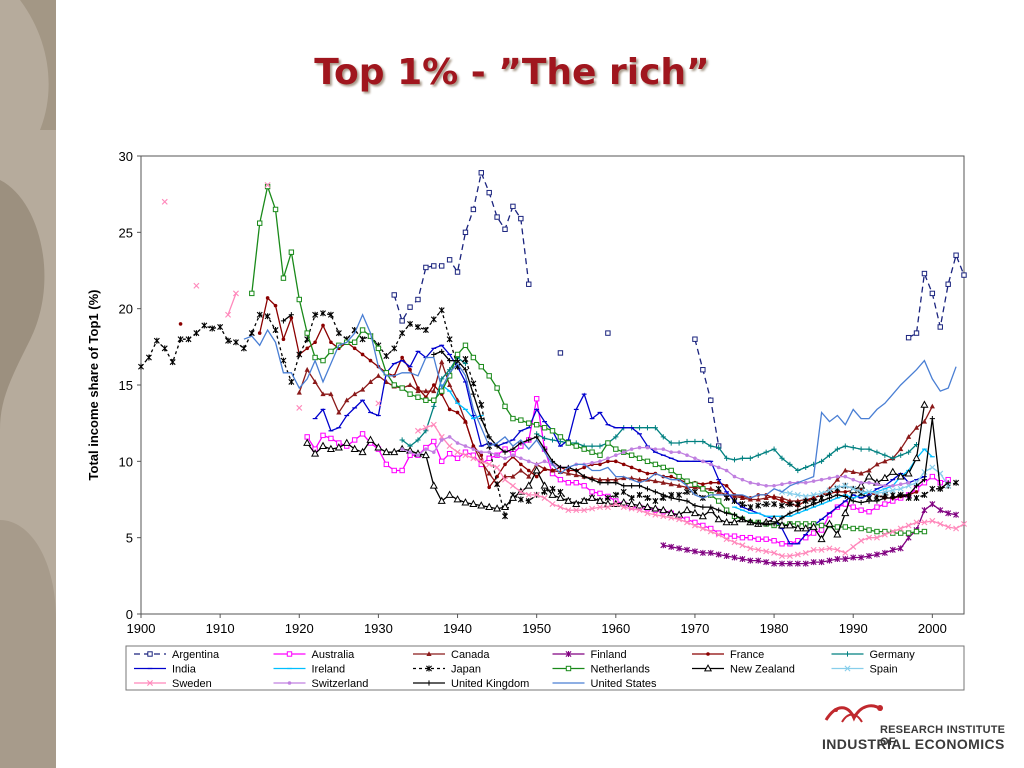 The height and width of the screenshot is (768, 1024). Describe the element at coordinates (893, 655) in the screenshot. I see `legend-label: Germany` at that location.